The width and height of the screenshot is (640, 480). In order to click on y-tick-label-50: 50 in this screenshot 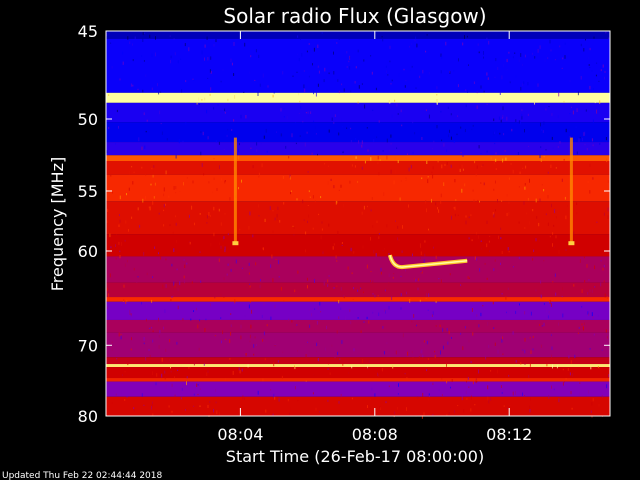, I will do `click(88, 119)`.